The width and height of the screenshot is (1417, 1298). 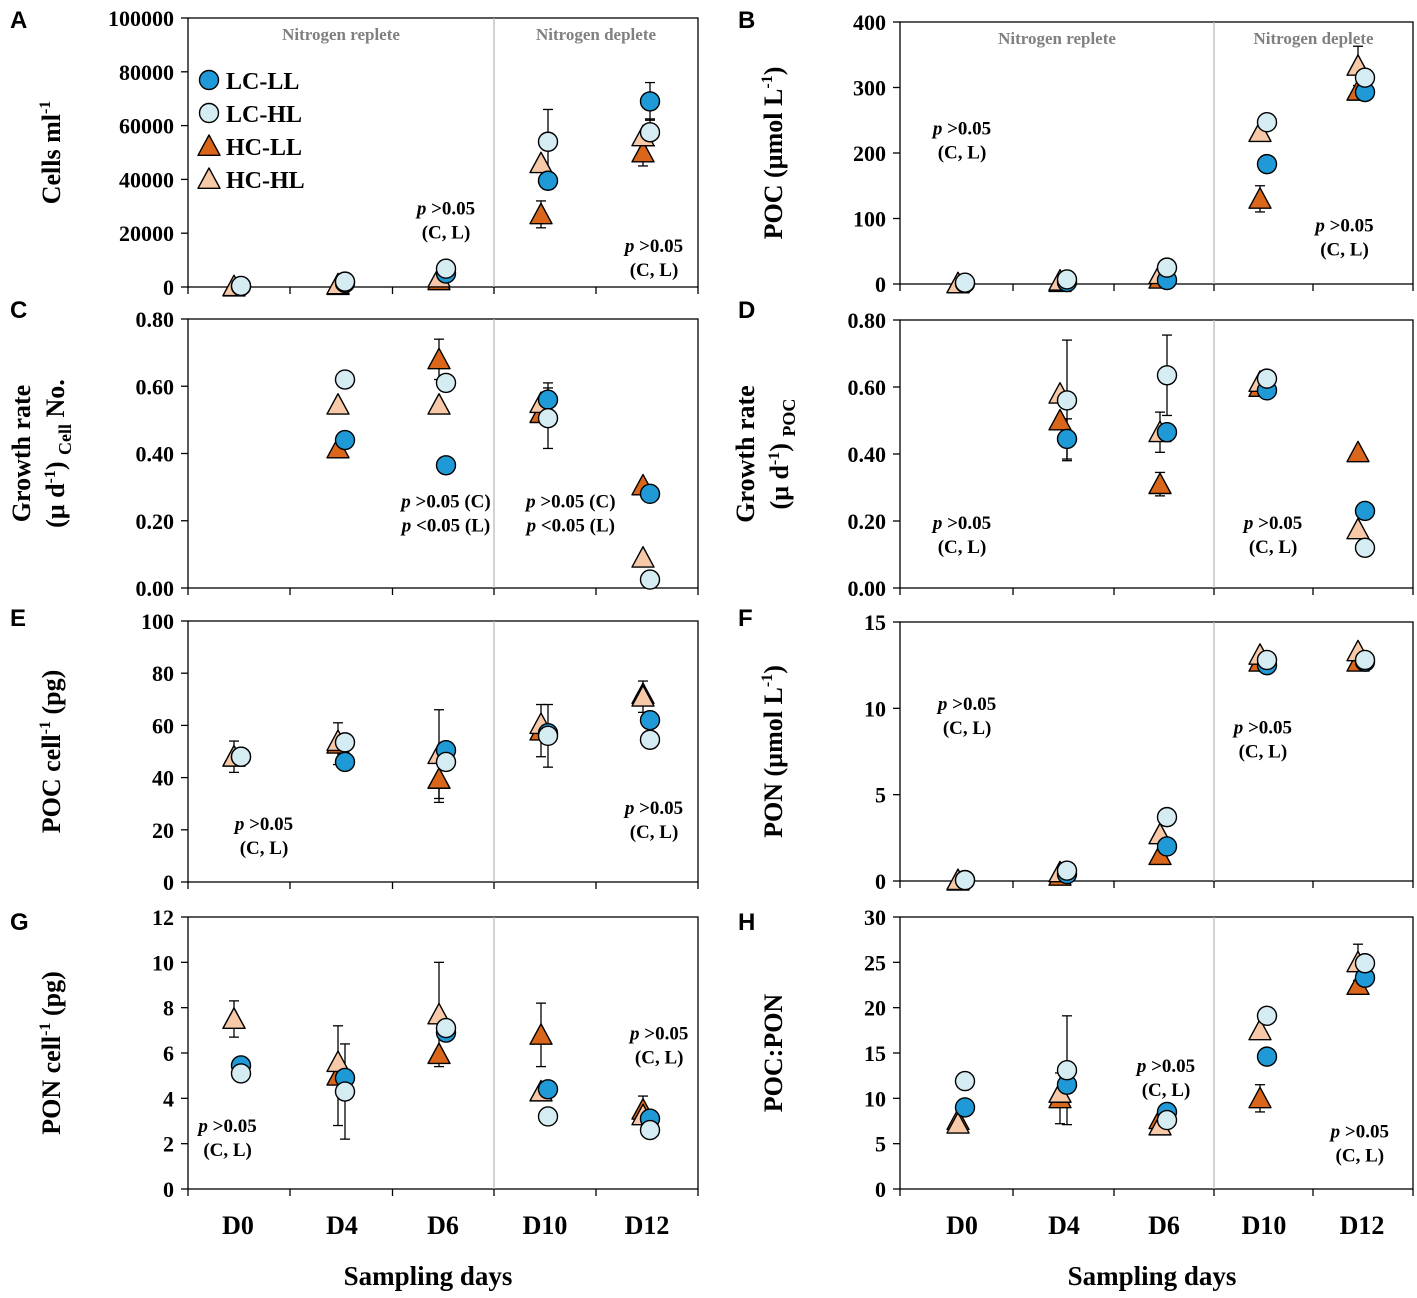 What do you see at coordinates (264, 115) in the screenshot?
I see `legend-entry-lc-hl: LC-HL` at bounding box center [264, 115].